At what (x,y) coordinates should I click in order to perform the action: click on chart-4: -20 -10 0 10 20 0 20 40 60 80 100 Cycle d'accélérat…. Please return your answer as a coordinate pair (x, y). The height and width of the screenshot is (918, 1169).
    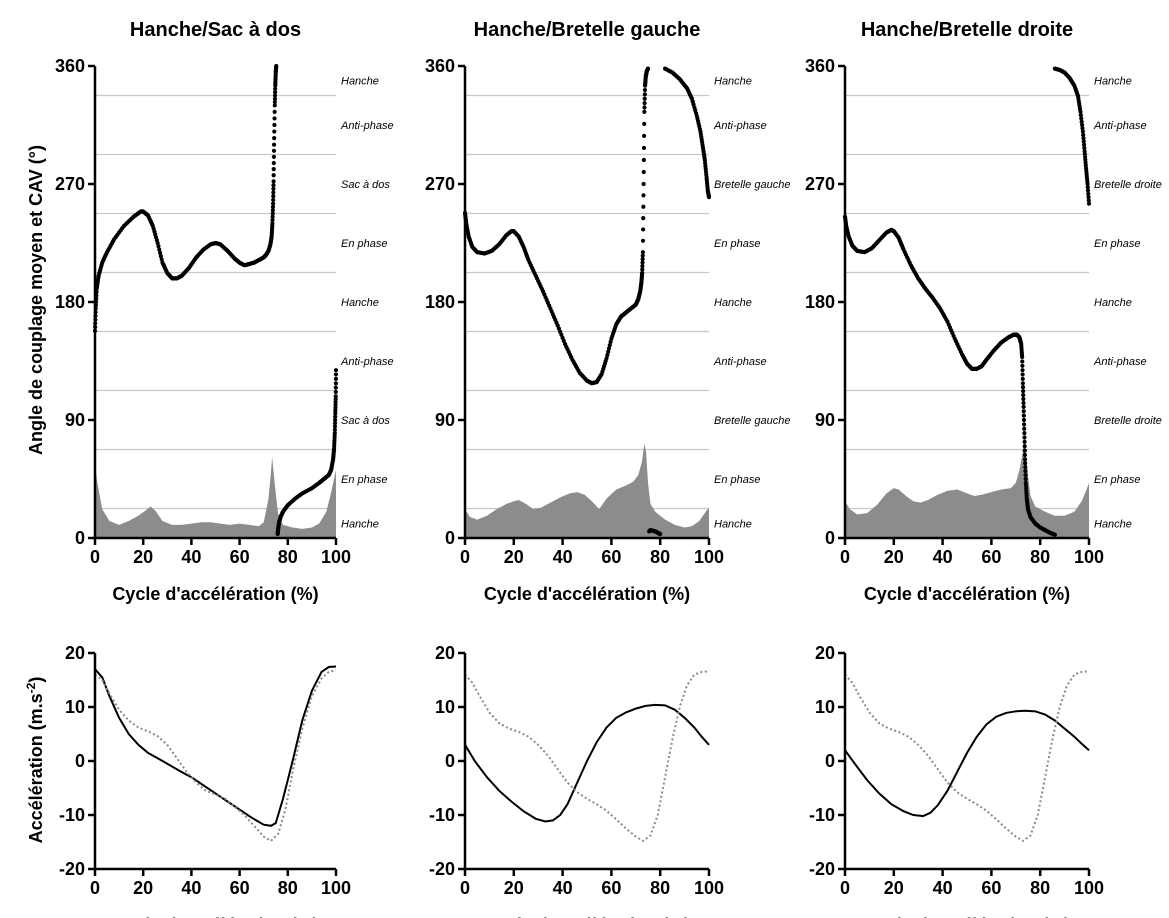
    Looking at the image, I should click on (205, 780).